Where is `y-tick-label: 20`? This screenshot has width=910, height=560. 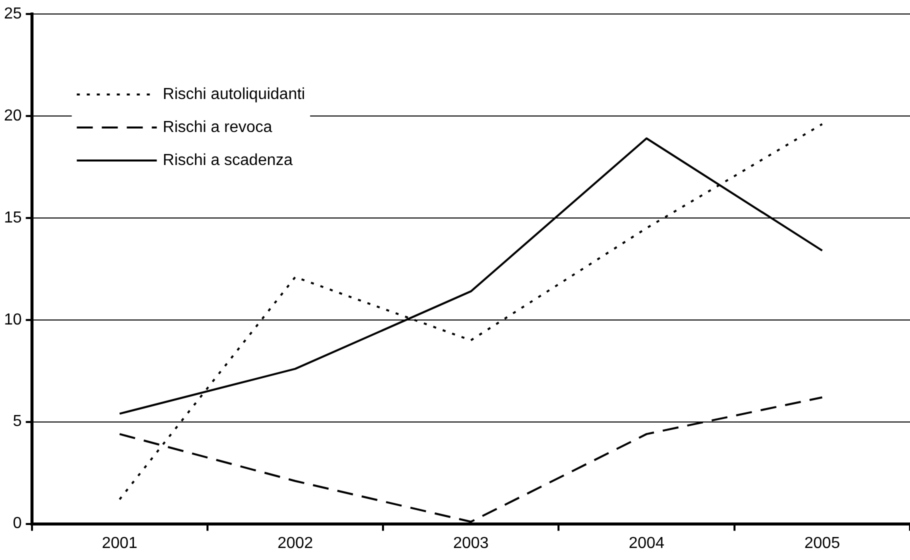
y-tick-label: 20 is located at coordinates (13, 115).